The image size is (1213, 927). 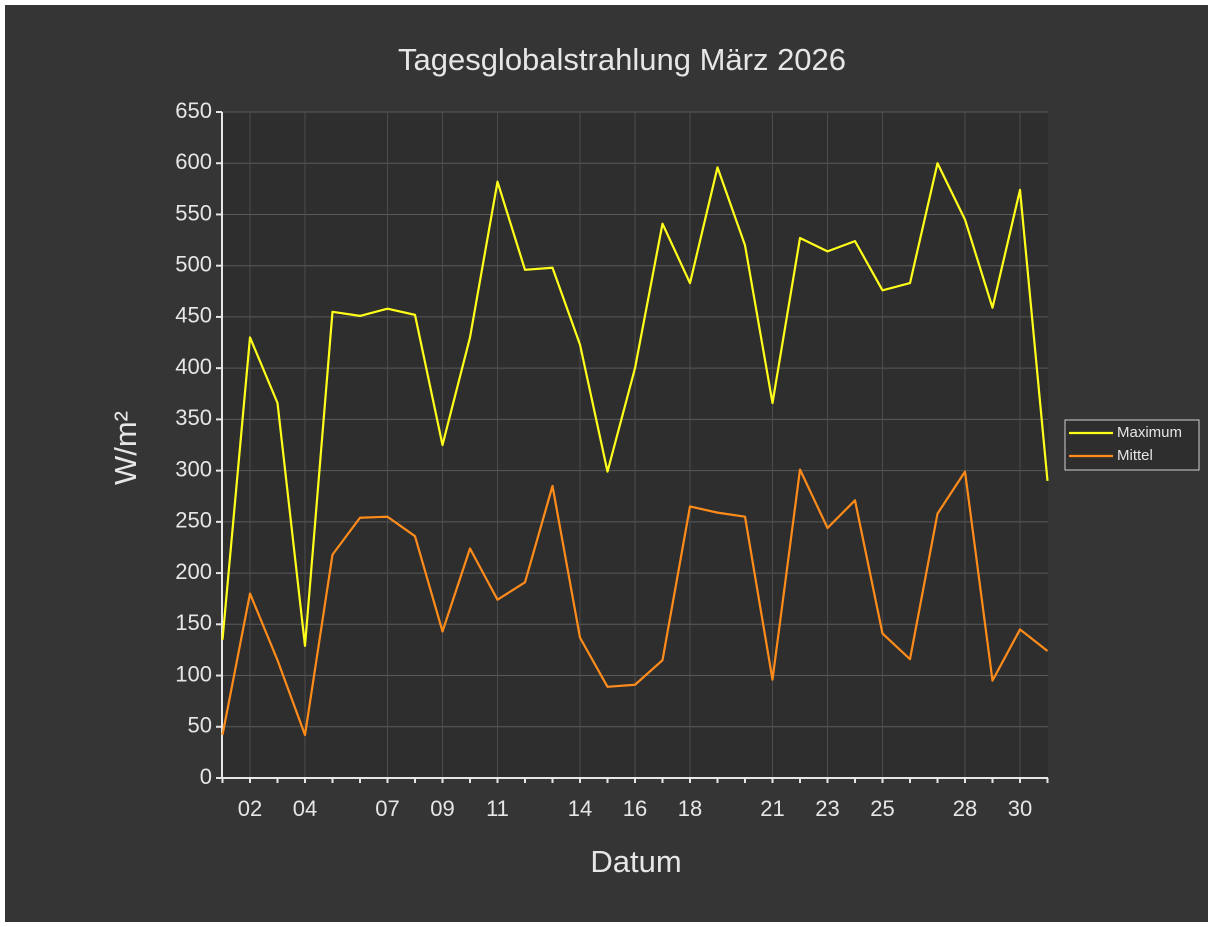 I want to click on y-tick-label: 0, so click(x=206, y=776).